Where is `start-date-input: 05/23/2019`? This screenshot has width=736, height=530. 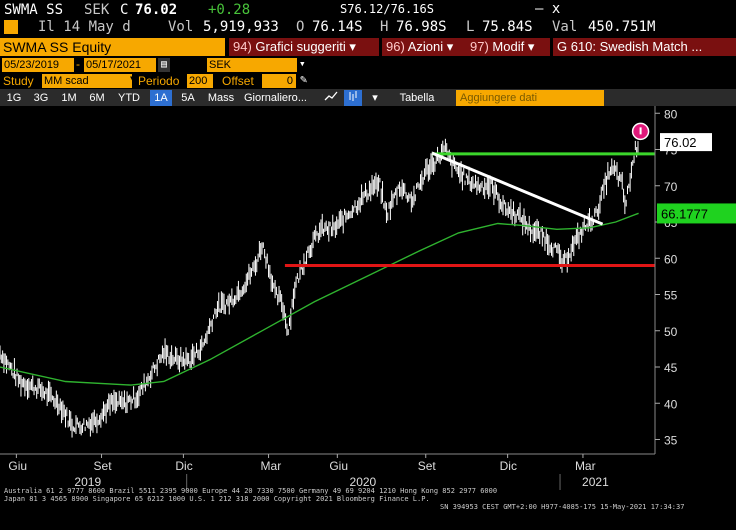
start-date-input: 05/23/2019 is located at coordinates (38, 65).